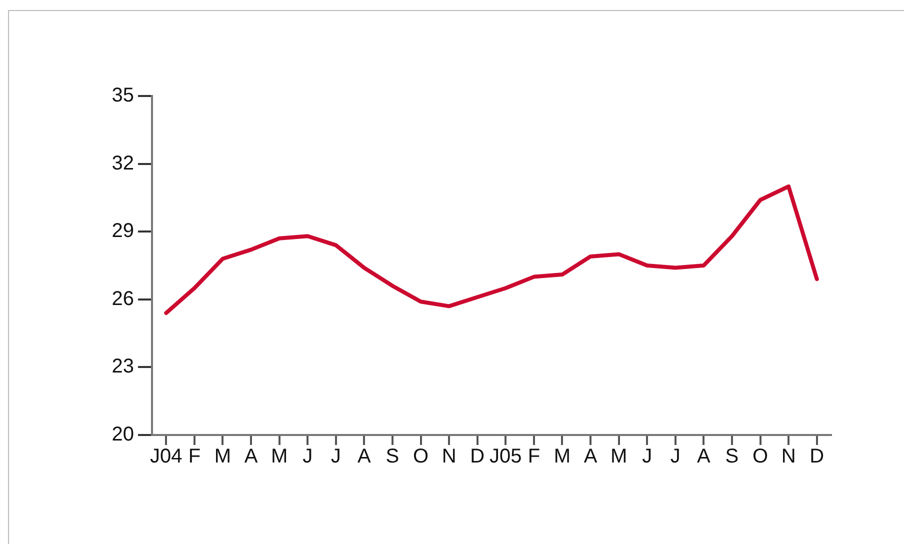  I want to click on y-tick-label: 23, so click(123, 367).